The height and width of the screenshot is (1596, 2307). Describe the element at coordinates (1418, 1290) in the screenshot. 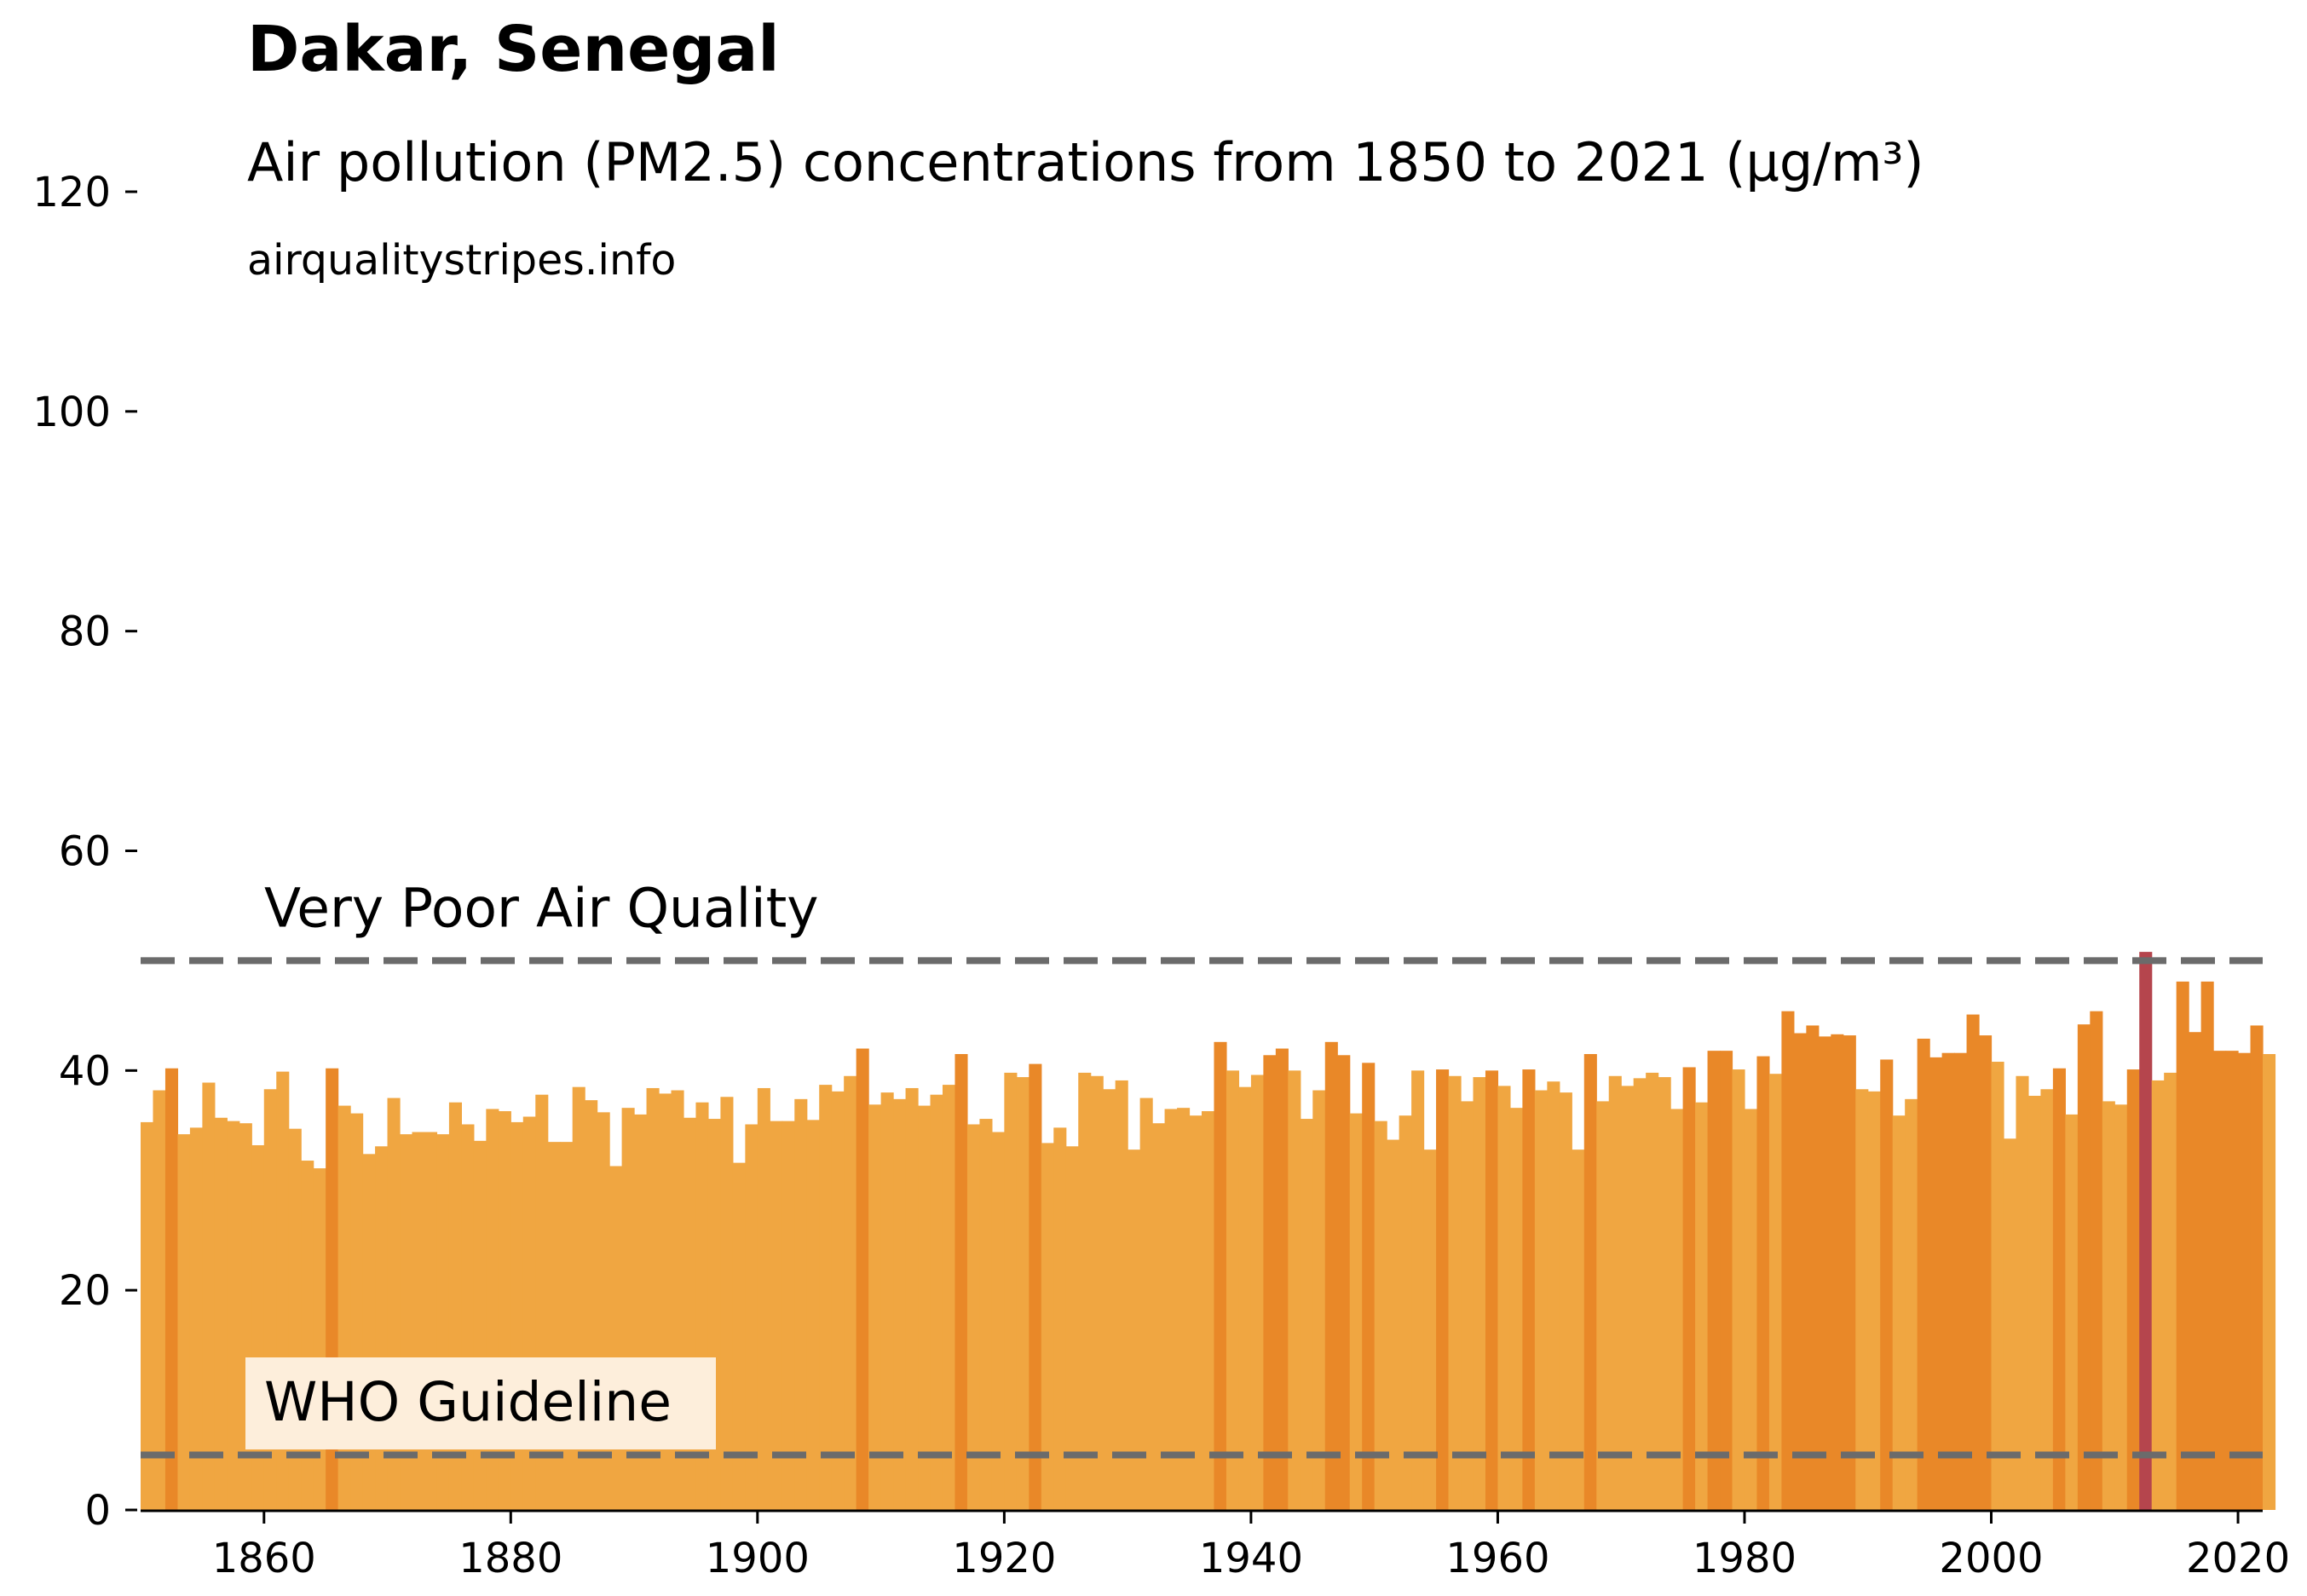

I see `bar-1953` at that location.